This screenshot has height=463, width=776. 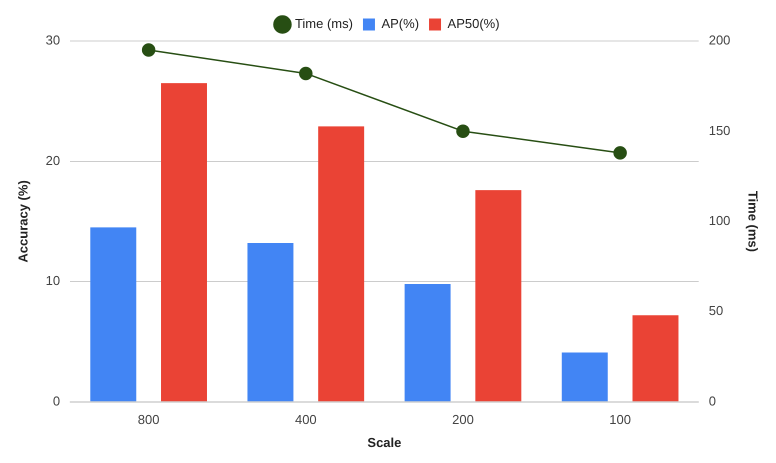 I want to click on y-axis-title: Accuracy (%), so click(x=22, y=221).